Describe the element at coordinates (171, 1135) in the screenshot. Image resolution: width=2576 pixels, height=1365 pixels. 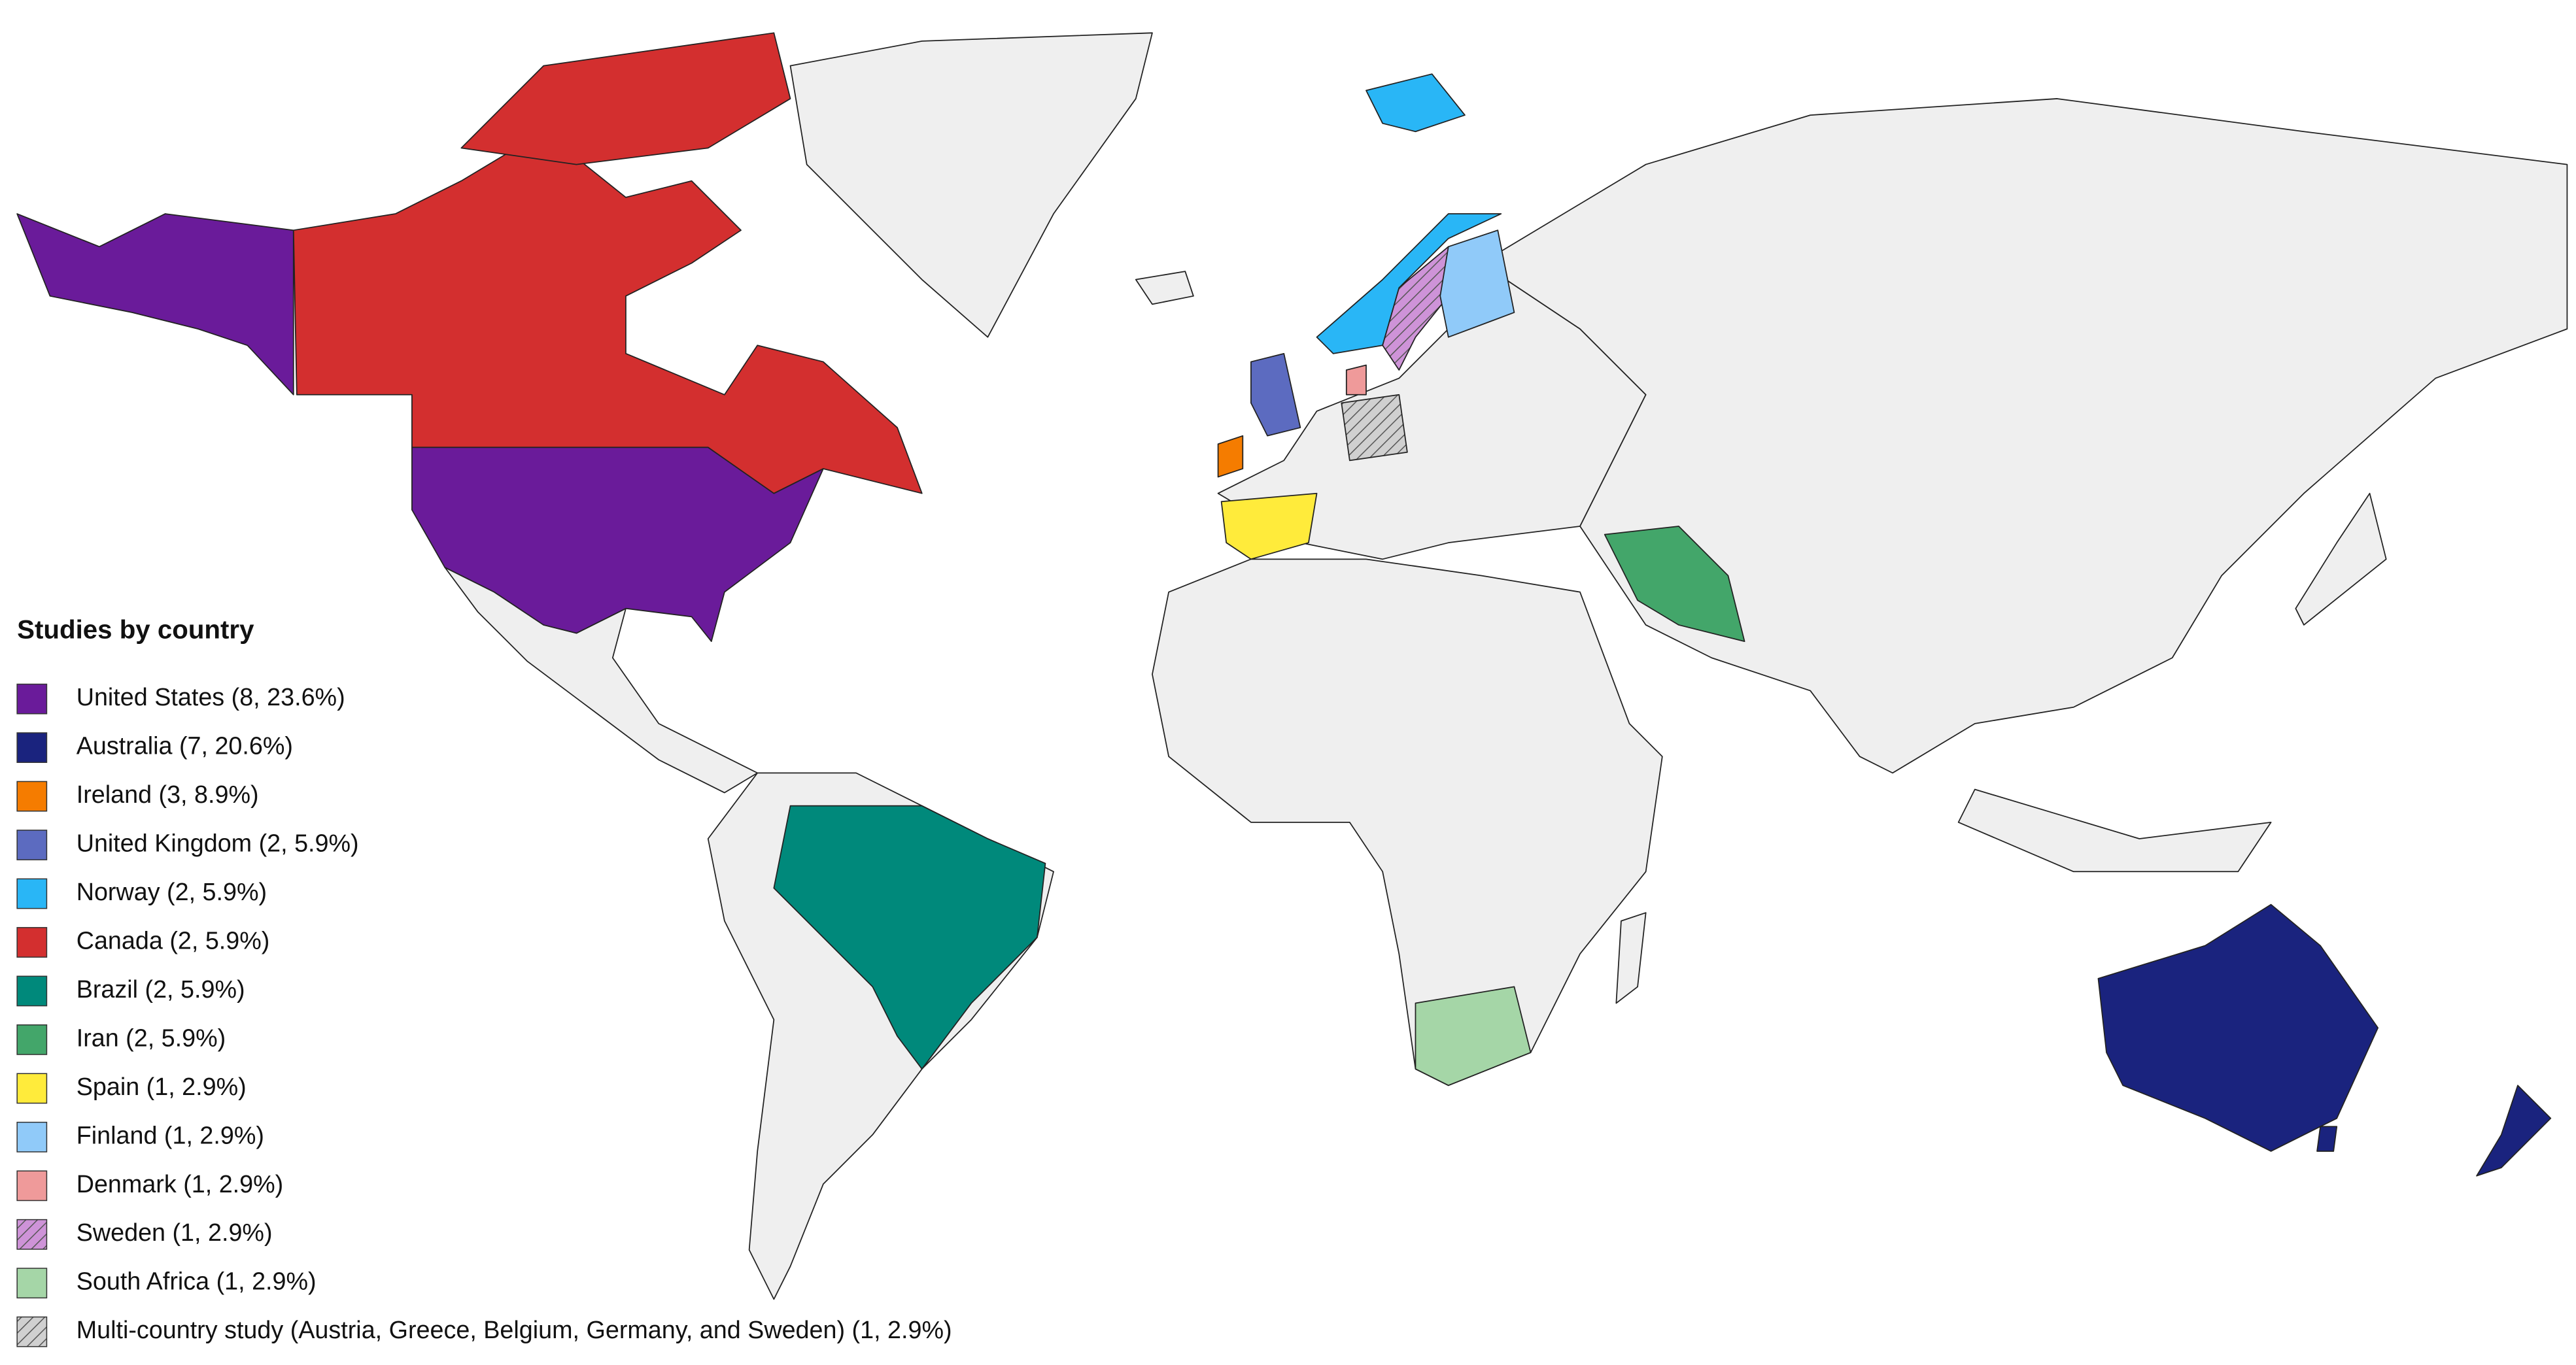
I see `legend-label: Finland (1, 2.9%)` at that location.